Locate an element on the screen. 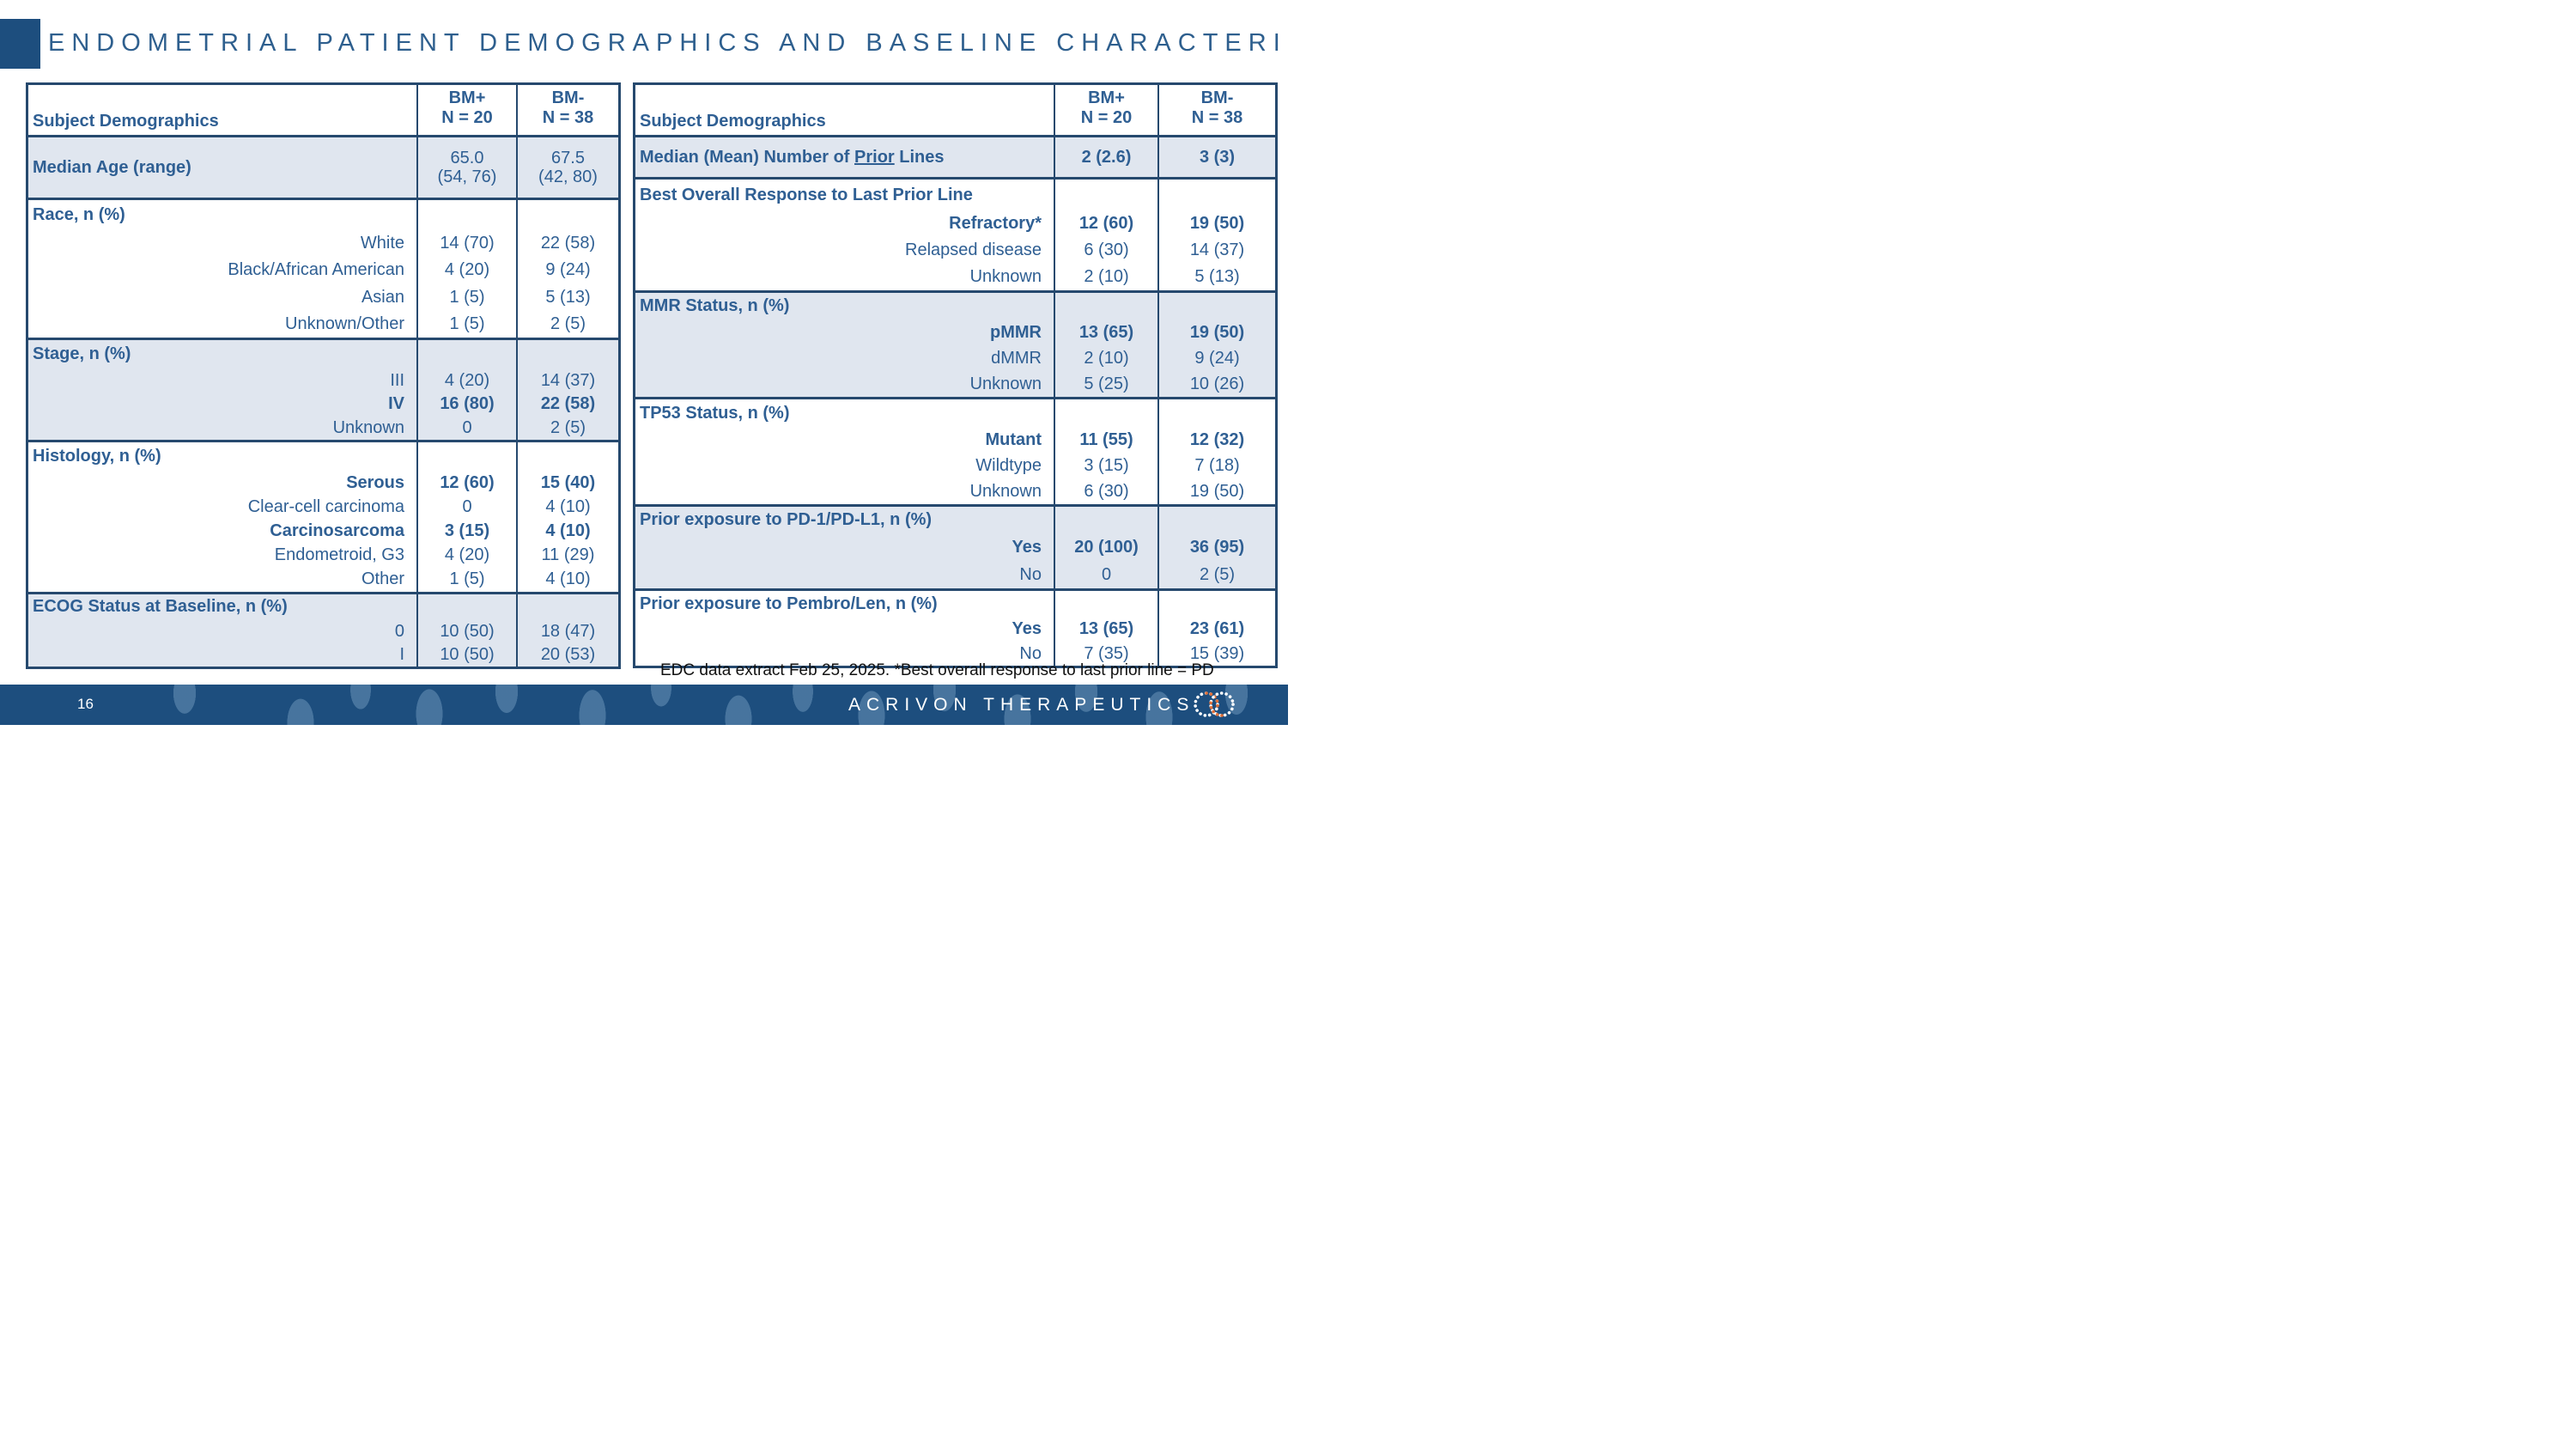 The width and height of the screenshot is (2576, 1449). table-row: 0 10 (50) 18 (47) is located at coordinates (323, 631).